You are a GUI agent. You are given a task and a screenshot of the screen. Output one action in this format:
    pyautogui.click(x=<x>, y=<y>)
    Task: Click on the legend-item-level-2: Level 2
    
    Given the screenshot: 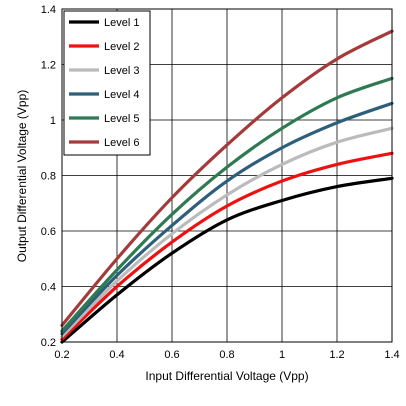 What is the action you would take?
    pyautogui.click(x=104, y=47)
    